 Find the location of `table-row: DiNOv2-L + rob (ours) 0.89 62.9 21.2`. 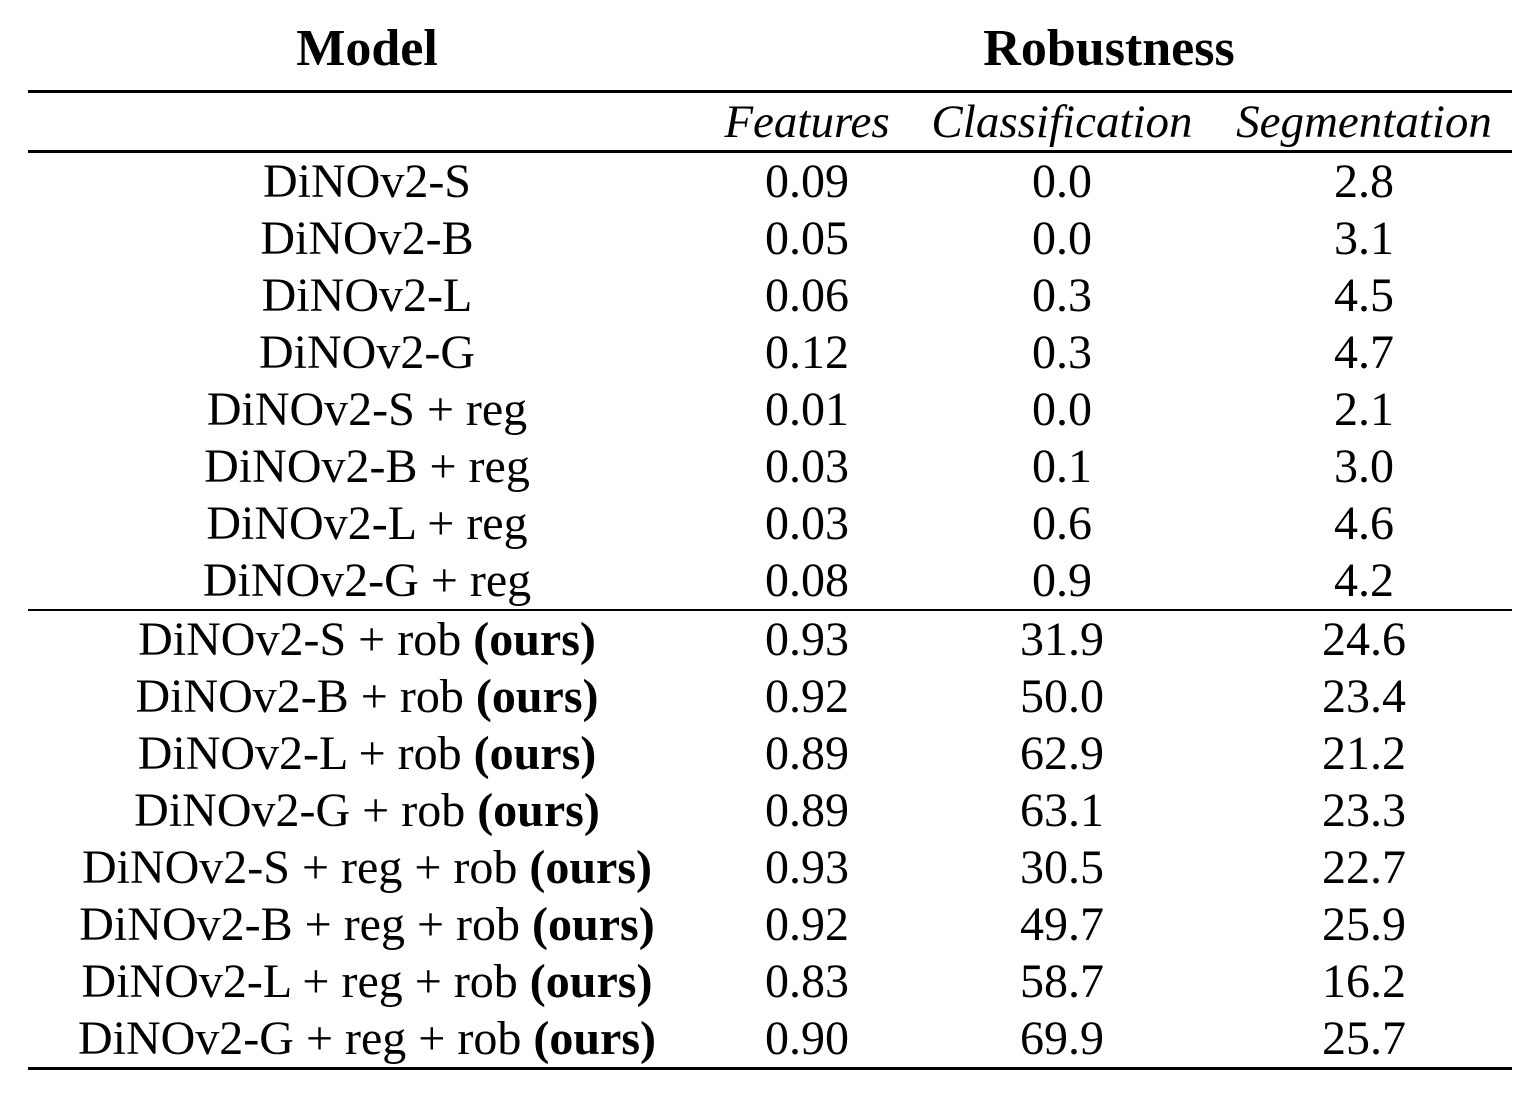

table-row: DiNOv2-L + rob (ours) 0.89 62.9 21.2 is located at coordinates (770, 753).